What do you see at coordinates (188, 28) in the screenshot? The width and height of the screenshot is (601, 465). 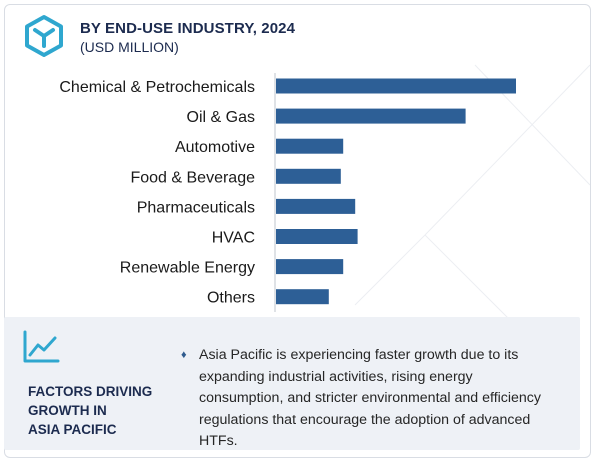 I see `chart-title: BY END-USE INDUSTRY, 2024` at bounding box center [188, 28].